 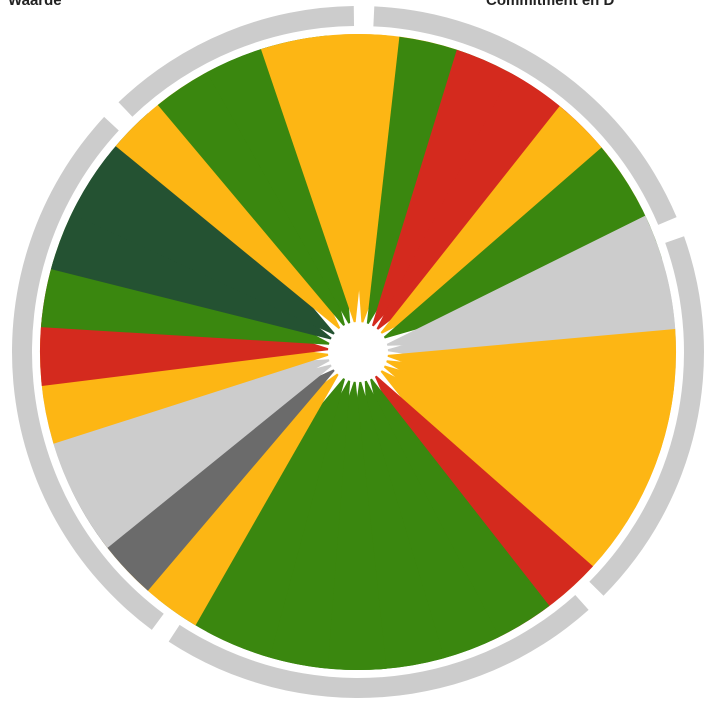 What do you see at coordinates (550, 4) in the screenshot?
I see `group-label-commitment: Commitment en D` at bounding box center [550, 4].